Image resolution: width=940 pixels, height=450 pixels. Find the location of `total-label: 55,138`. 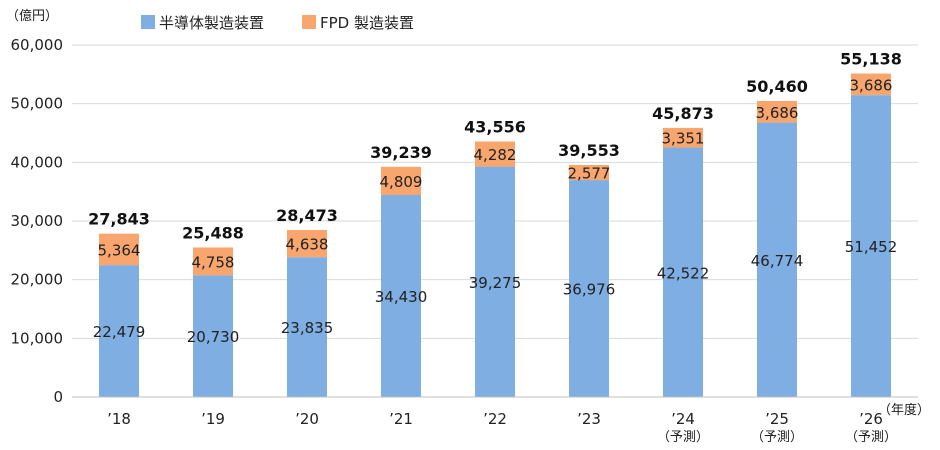

total-label: 55,138 is located at coordinates (871, 59).